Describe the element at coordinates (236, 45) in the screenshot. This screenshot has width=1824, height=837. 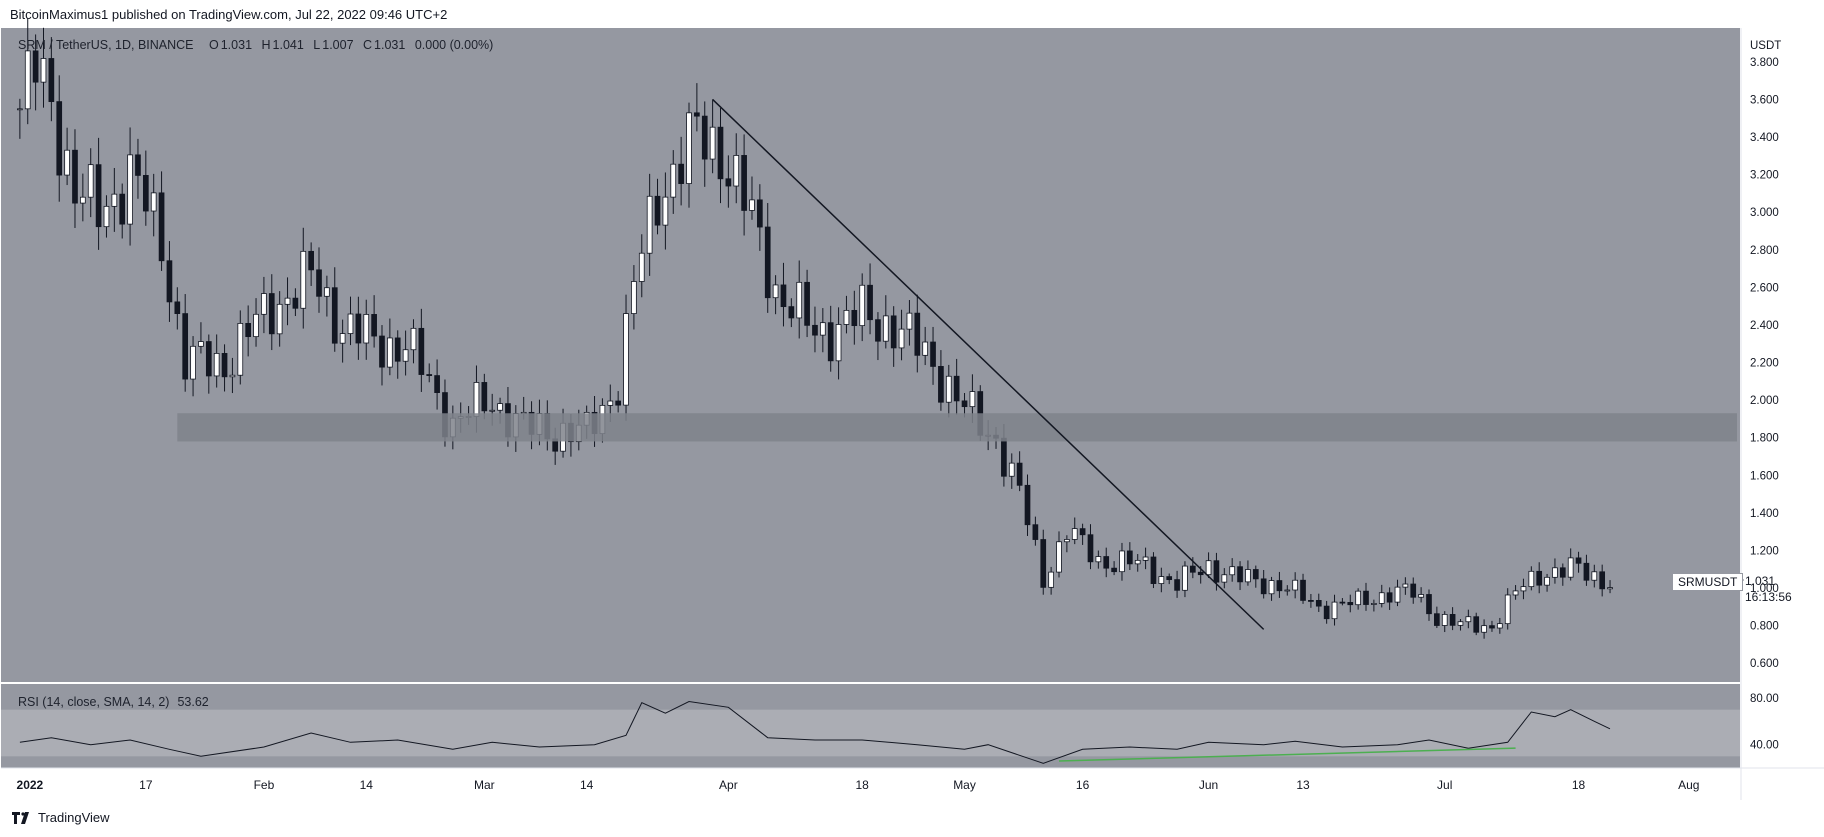
I see `open-value: 1.031` at that location.